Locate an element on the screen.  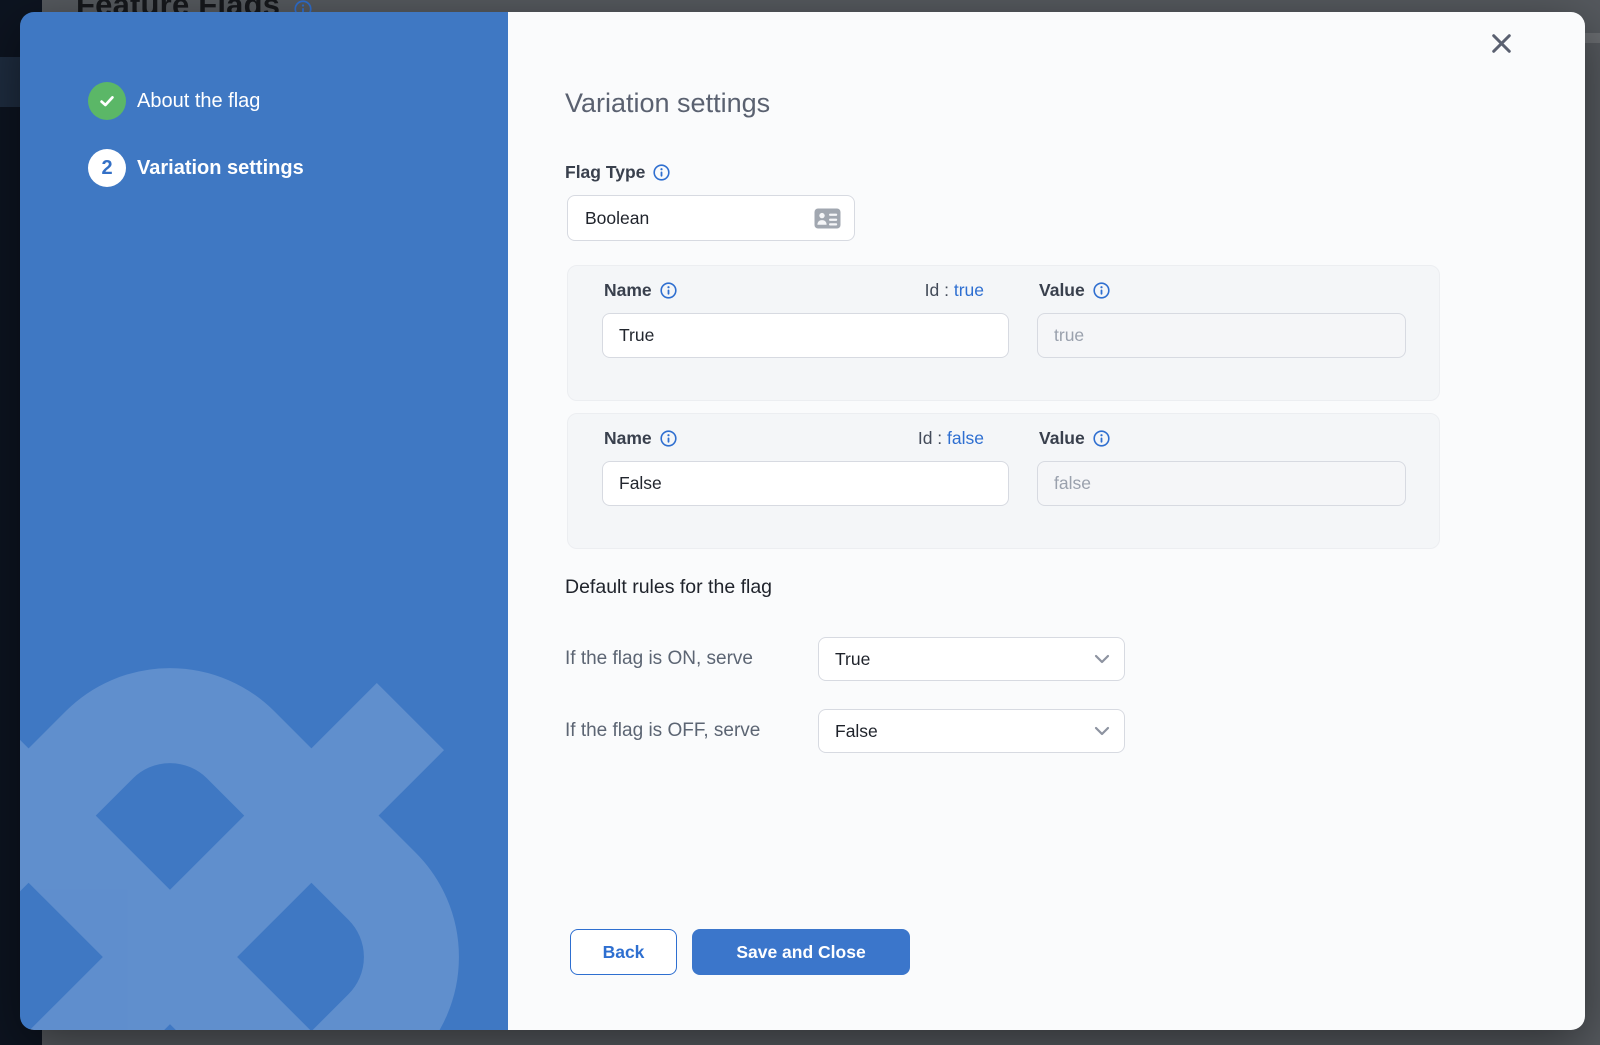
flag-type-select: Boolean is located at coordinates (711, 218).